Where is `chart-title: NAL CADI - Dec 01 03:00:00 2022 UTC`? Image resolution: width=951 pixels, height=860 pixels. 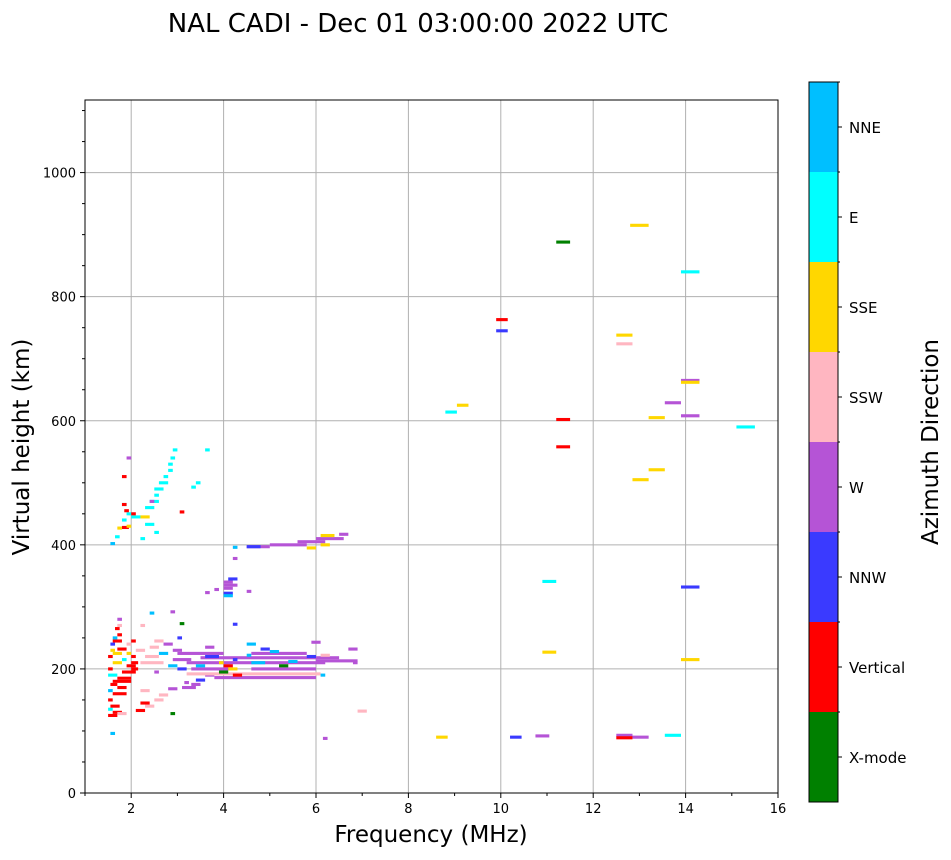 chart-title: NAL CADI - Dec 01 03:00:00 2022 UTC is located at coordinates (418, 24).